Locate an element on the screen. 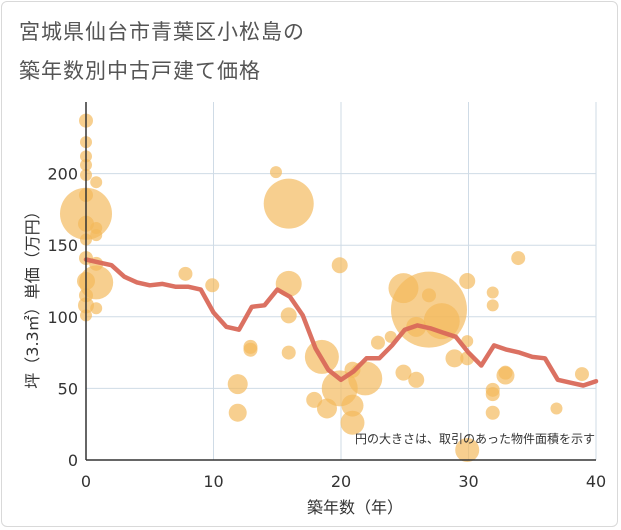  x-tick-label: 0 is located at coordinates (86, 481).